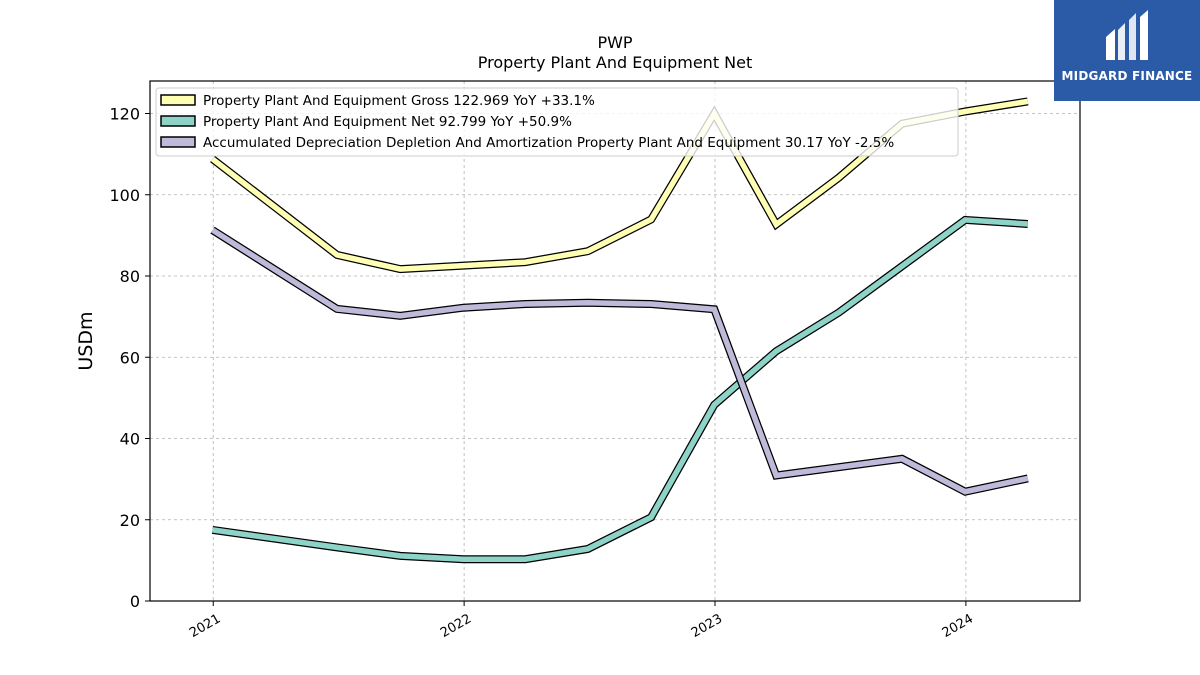 Image resolution: width=1200 pixels, height=675 pixels. I want to click on y-tick-label: 40, so click(130, 439).